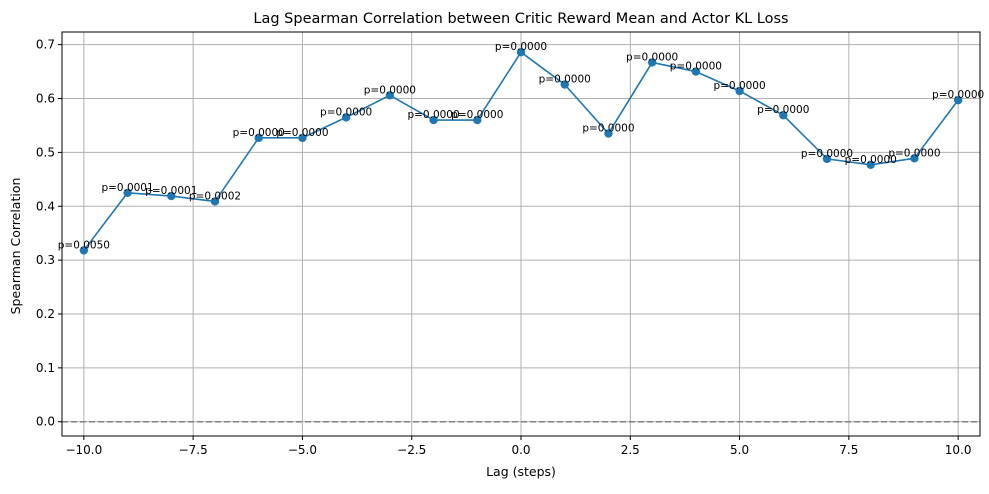 Image resolution: width=989 pixels, height=494 pixels. Describe the element at coordinates (45, 152) in the screenshot. I see `y-tick-label: 0.5` at that location.